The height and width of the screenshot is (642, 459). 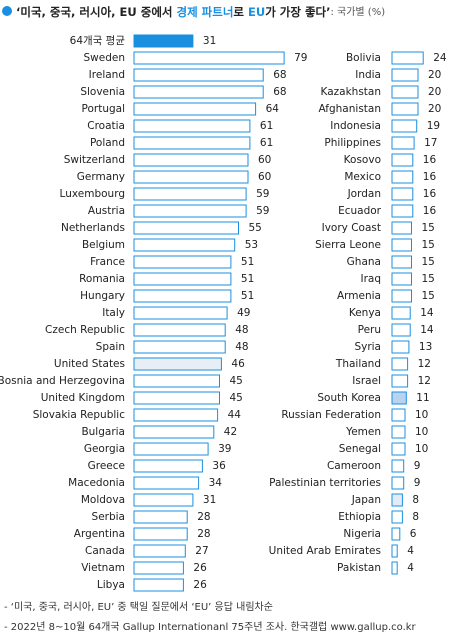 I want to click on category-label: Mexico, so click(x=362, y=177).